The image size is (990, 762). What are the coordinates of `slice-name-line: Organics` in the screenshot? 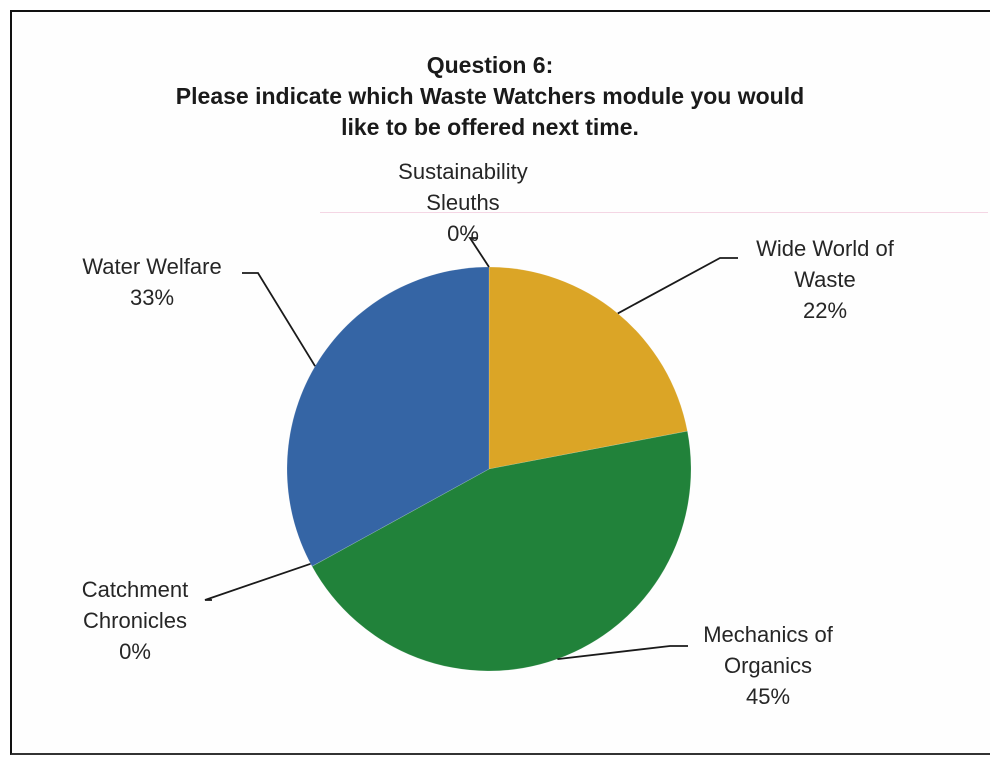 It's located at (768, 665).